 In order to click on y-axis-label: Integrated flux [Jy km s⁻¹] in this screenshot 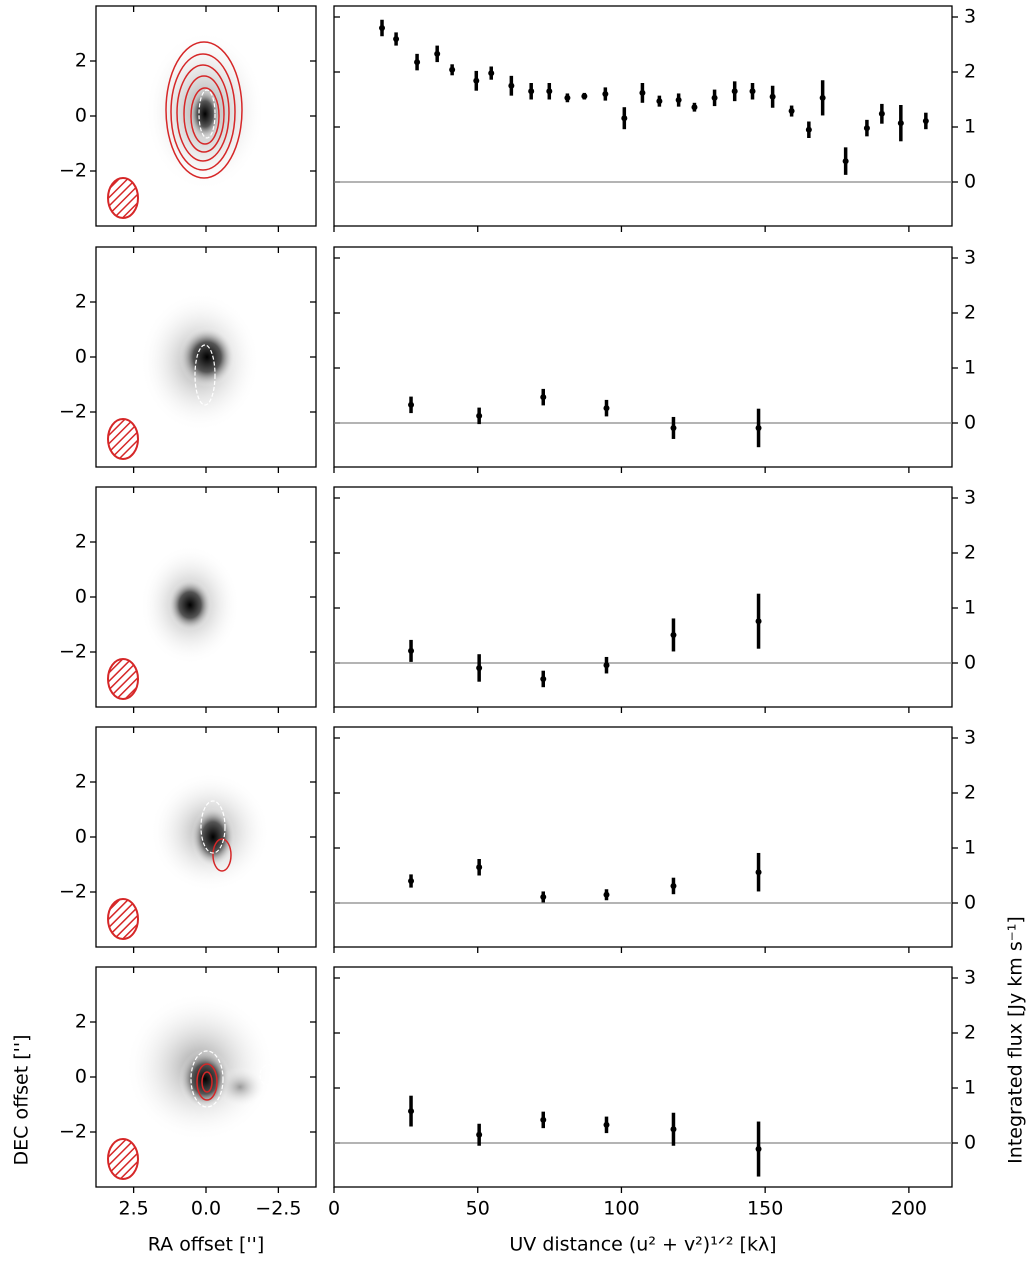, I will do `click(1016, 1040)`.